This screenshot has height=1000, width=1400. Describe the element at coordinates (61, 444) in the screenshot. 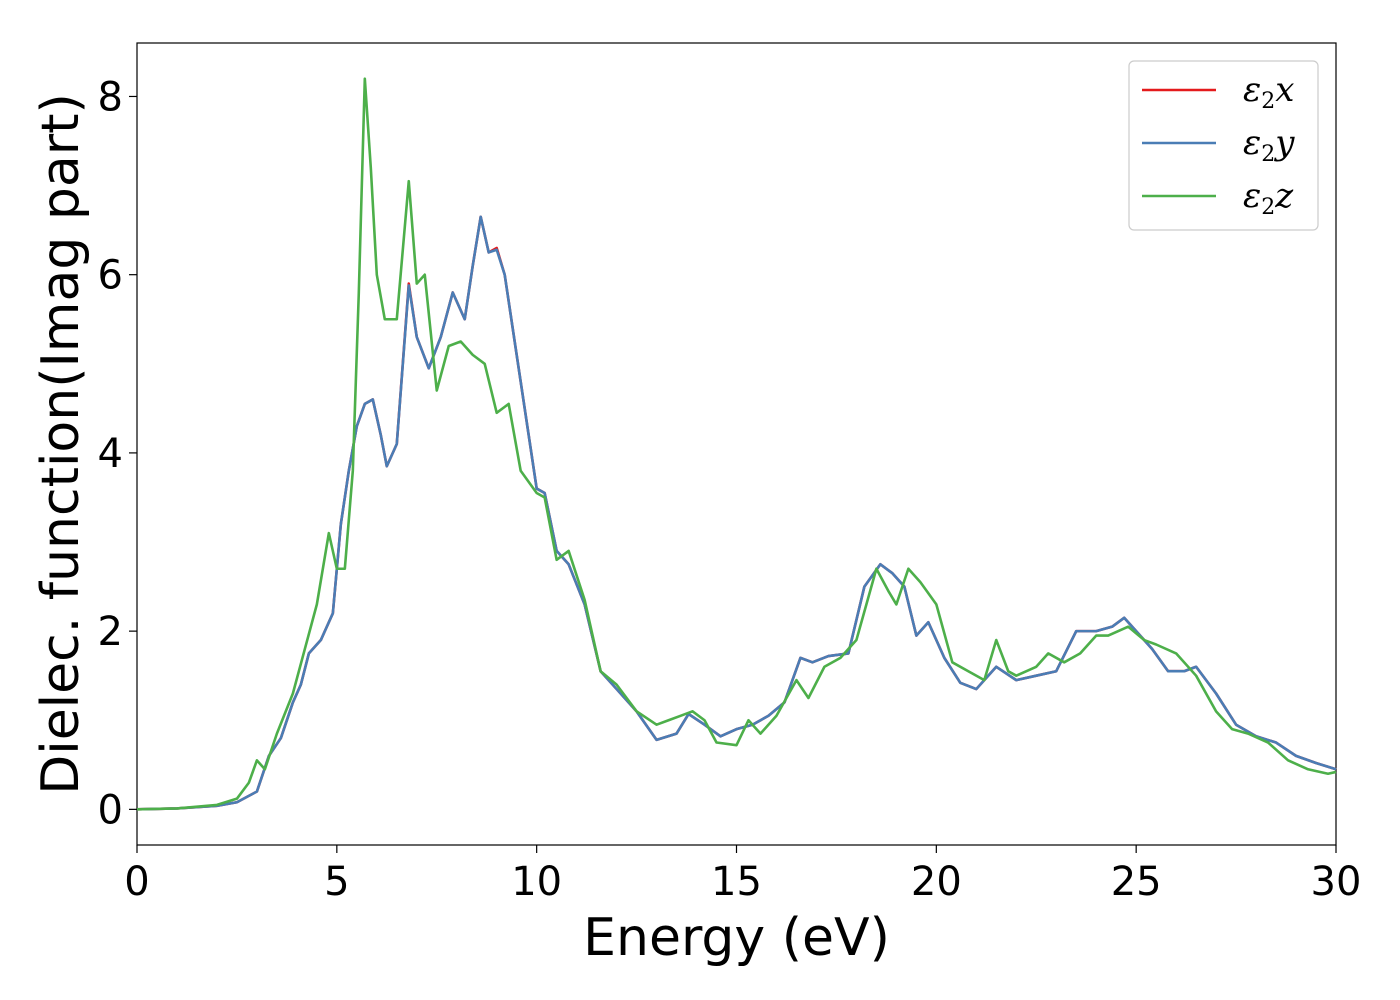

I see `y-axis-title: Dielec. function(Imag part)` at that location.